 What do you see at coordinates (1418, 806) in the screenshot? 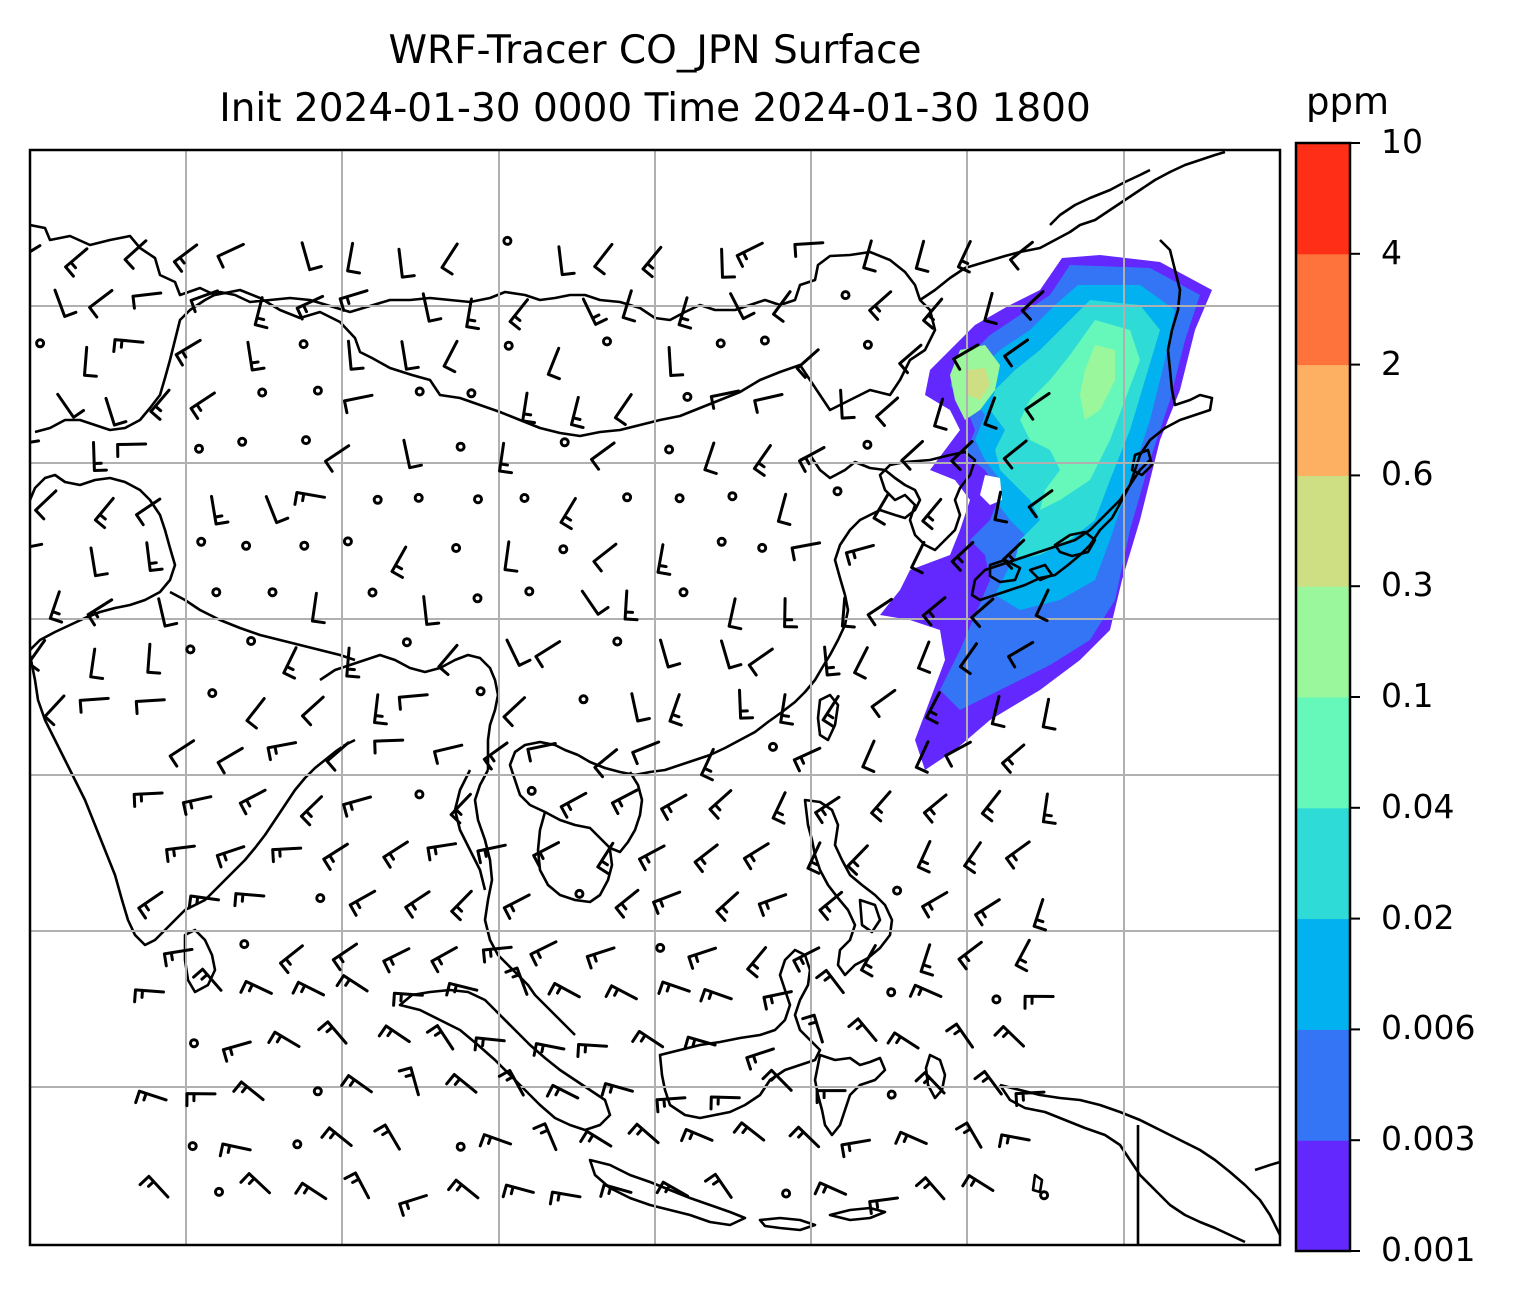
I see `colorbar-tick-label: 0.04` at bounding box center [1418, 806].